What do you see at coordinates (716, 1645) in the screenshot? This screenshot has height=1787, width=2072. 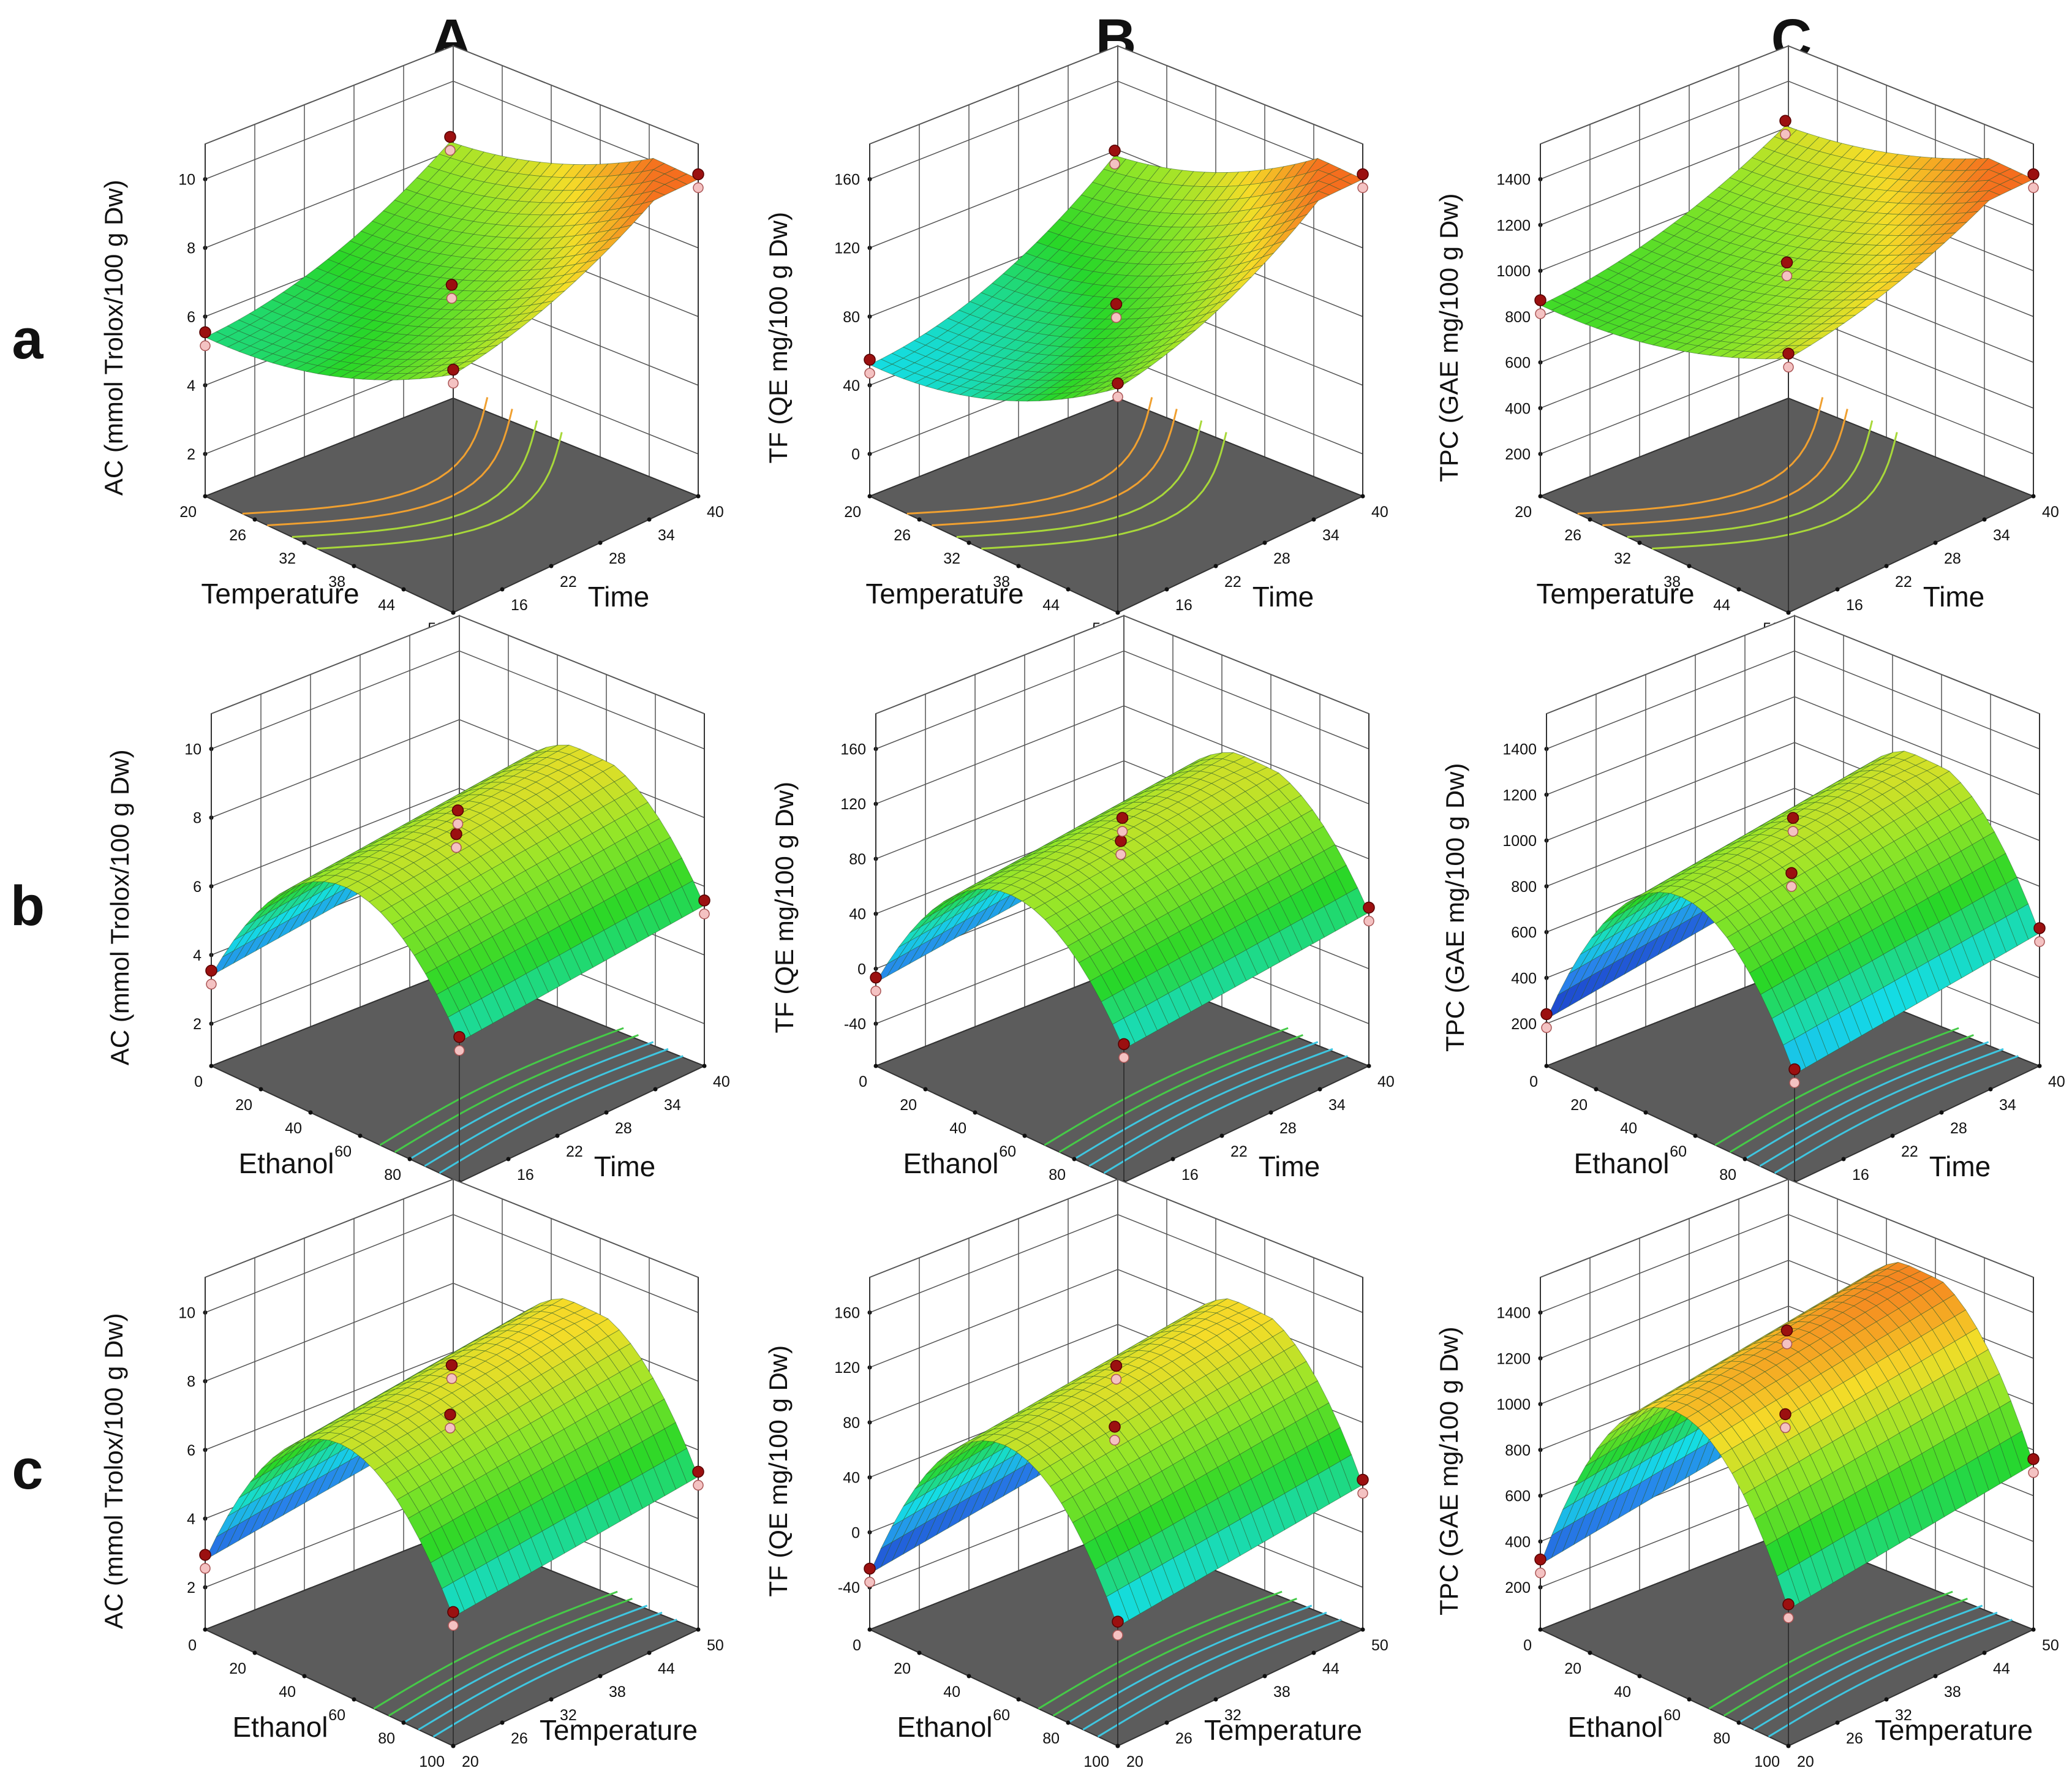 I see `z-tick-label: 50` at bounding box center [716, 1645].